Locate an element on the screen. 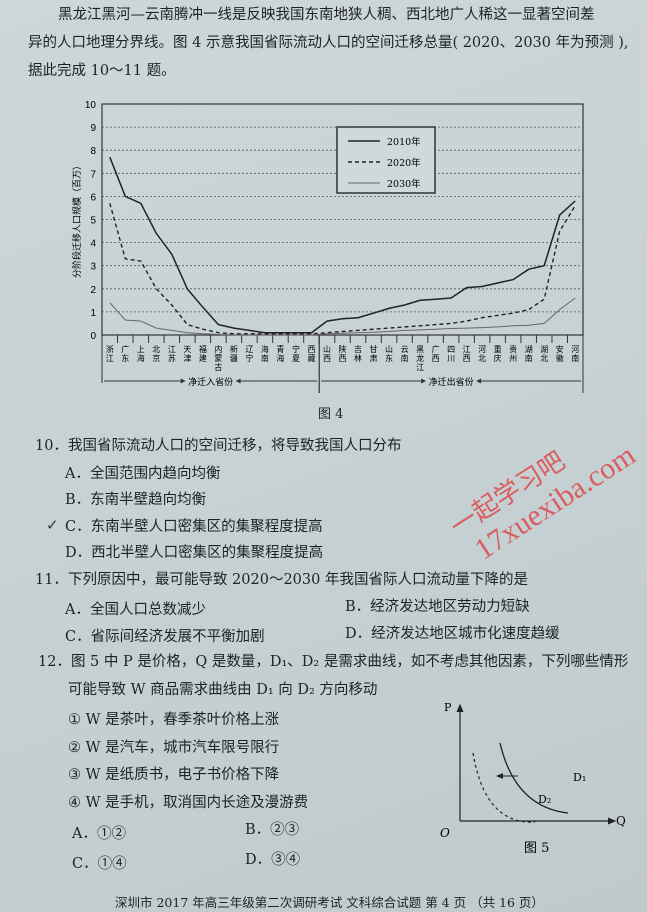  category-label-char: 内 is located at coordinates (218, 349).